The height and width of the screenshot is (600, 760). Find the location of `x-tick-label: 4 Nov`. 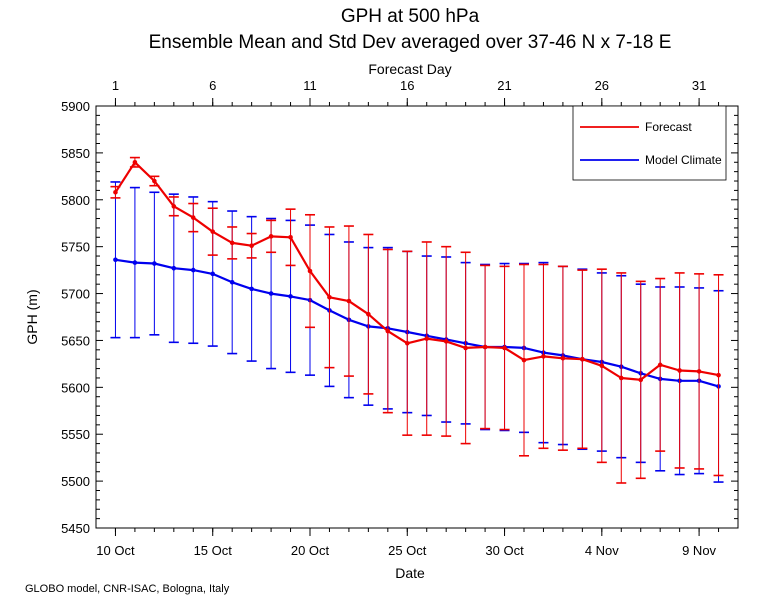

x-tick-label: 4 Nov is located at coordinates (602, 550).